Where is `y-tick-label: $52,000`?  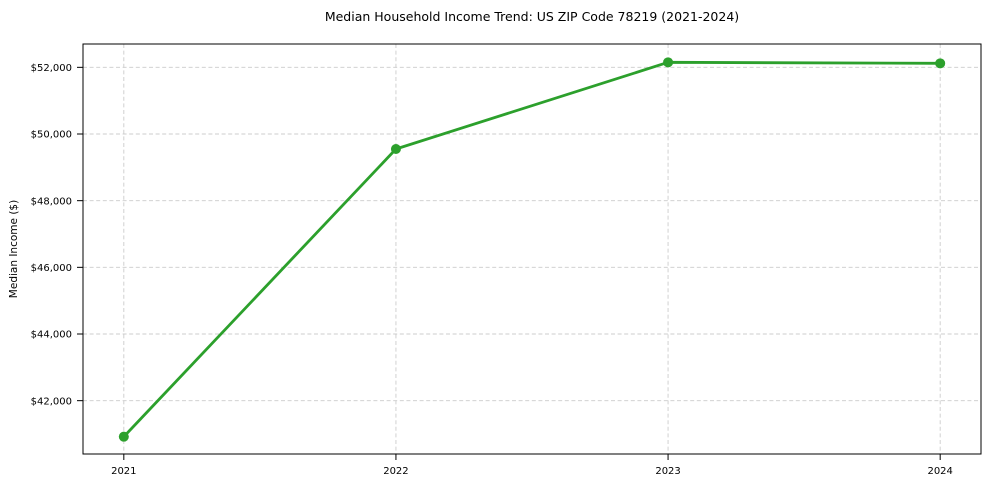
y-tick-label: $52,000 is located at coordinates (51, 68).